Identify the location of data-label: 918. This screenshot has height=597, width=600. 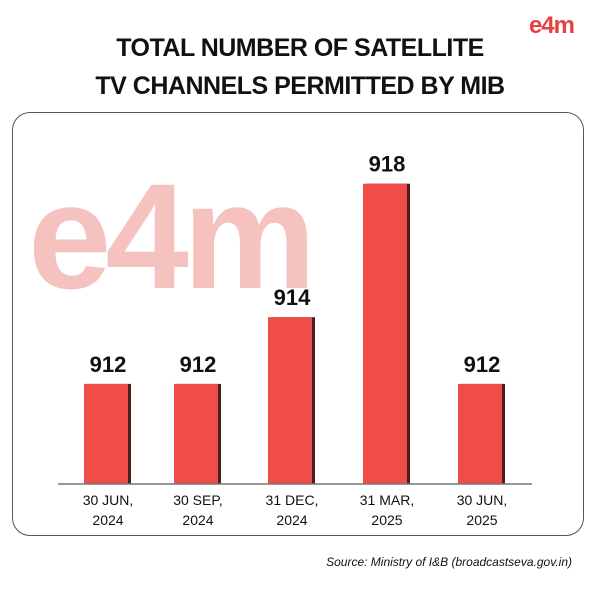
(387, 164).